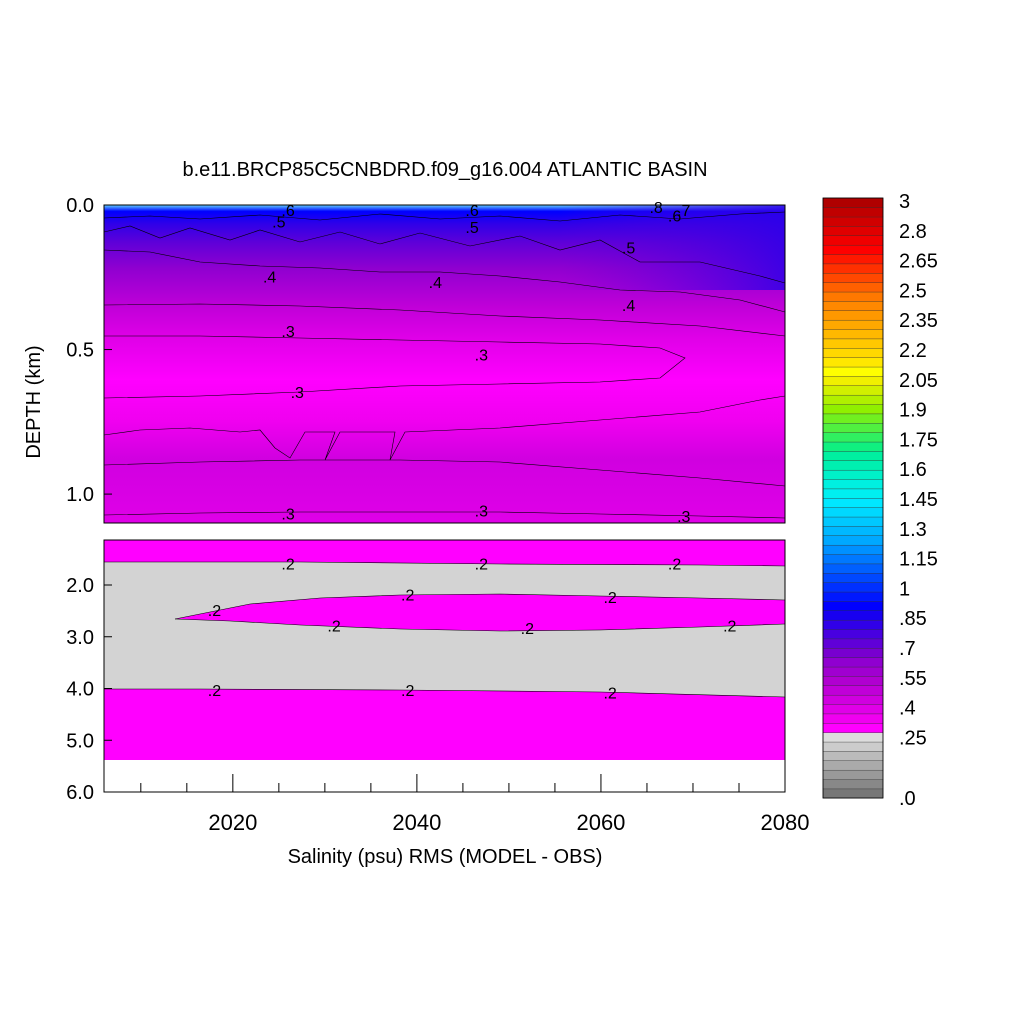 The image size is (1024, 1024). Describe the element at coordinates (913, 619) in the screenshot. I see `colorbar-label: .85` at that location.